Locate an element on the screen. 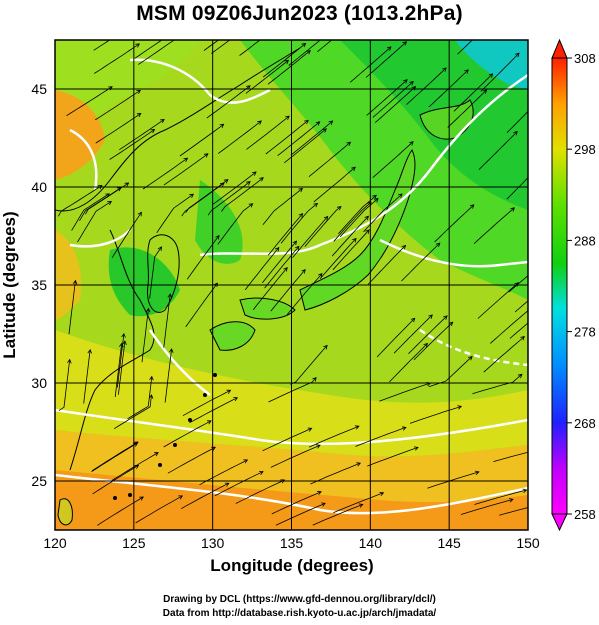 The height and width of the screenshot is (625, 599). colorbar-tick-label: 278 is located at coordinates (585, 332).